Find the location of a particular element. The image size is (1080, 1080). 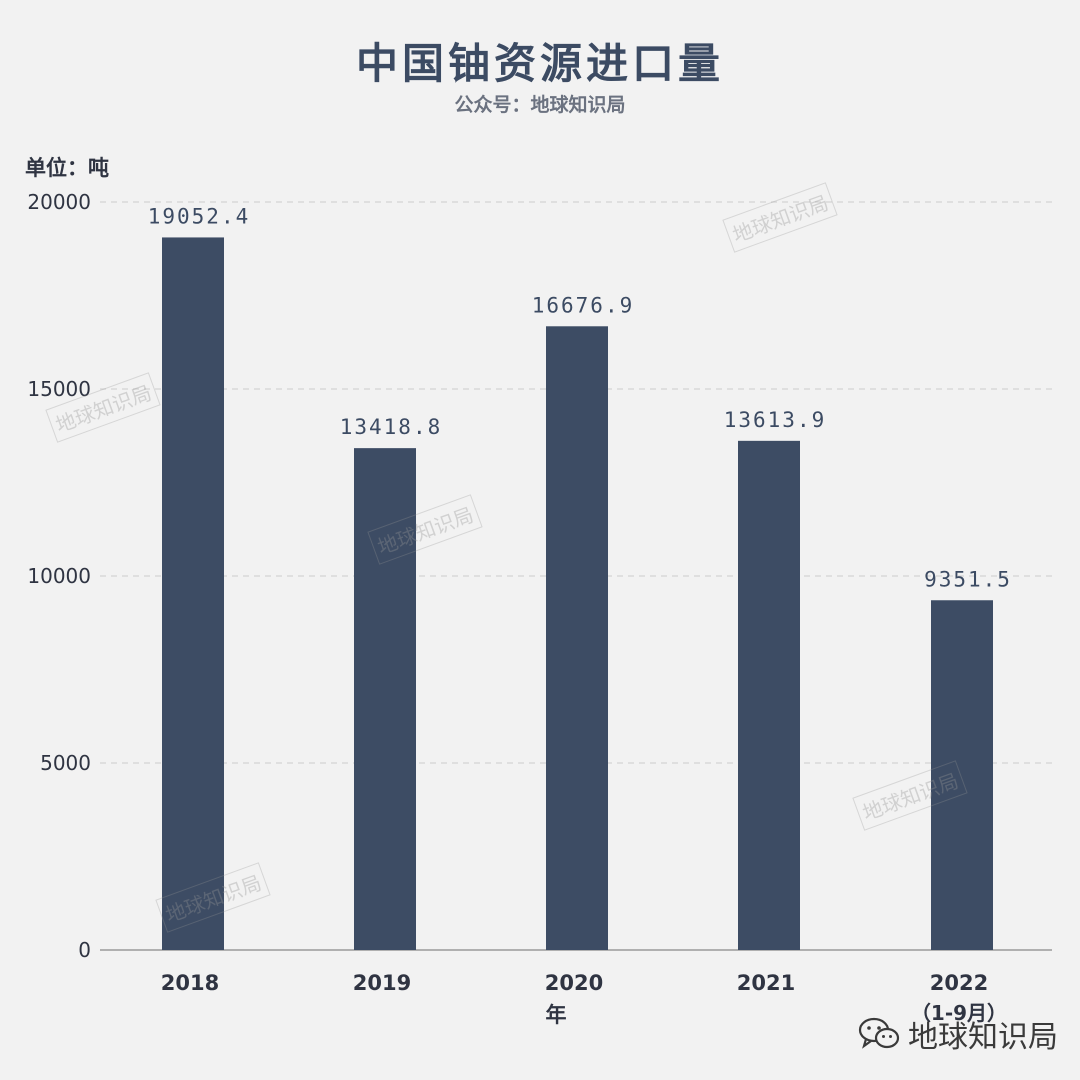

chart-title: 中国铀资源进口量 is located at coordinates (539, 63).